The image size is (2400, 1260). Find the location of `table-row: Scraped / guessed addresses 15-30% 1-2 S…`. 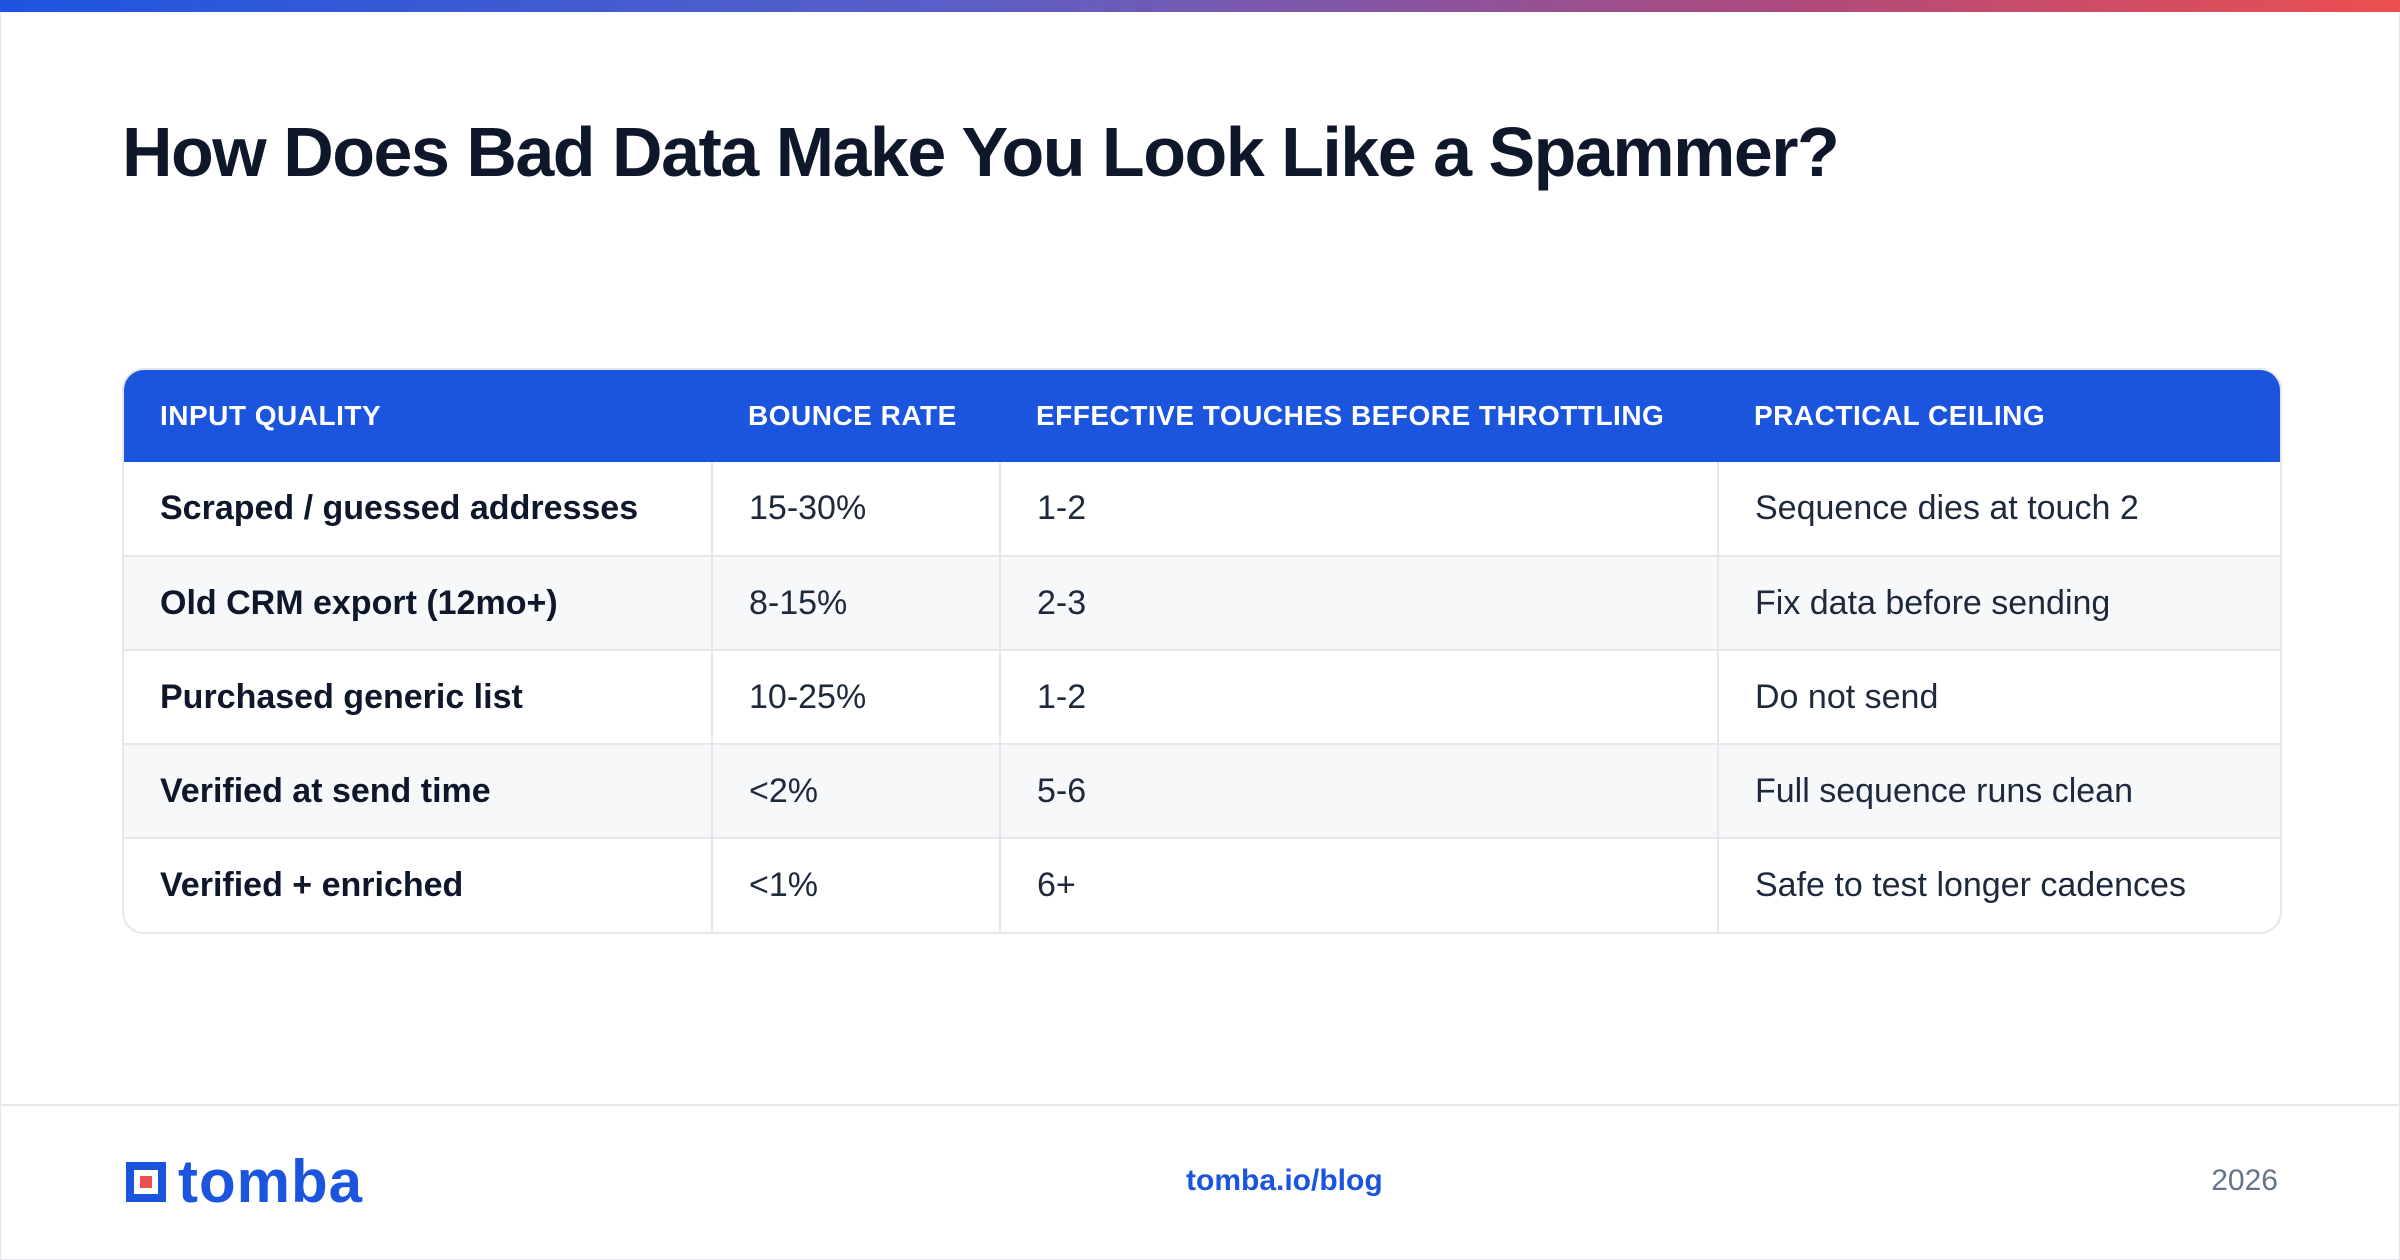

table-row: Scraped / guessed addresses 15-30% 1-2 S… is located at coordinates (1202, 509).